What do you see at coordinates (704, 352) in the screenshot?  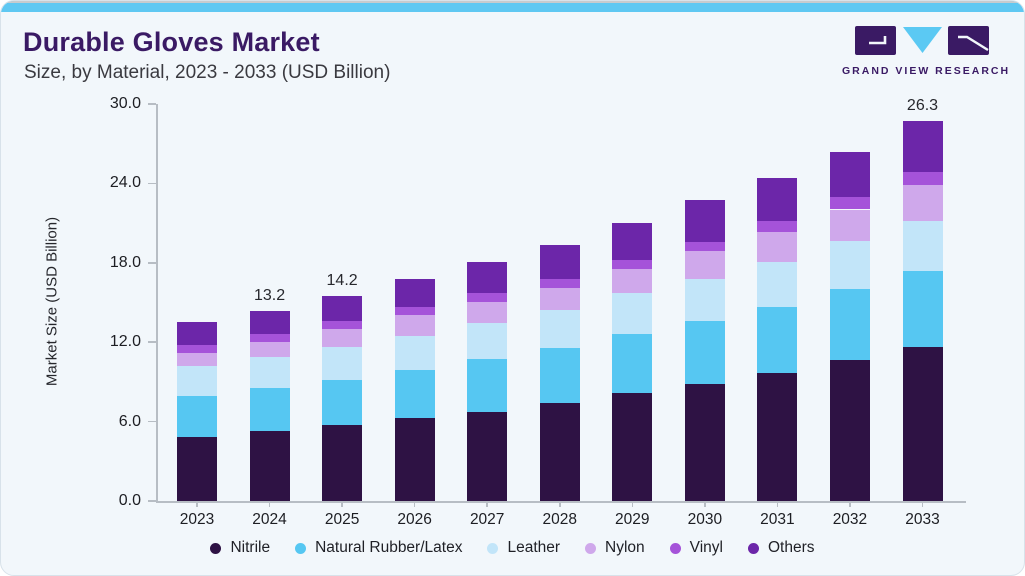 I see `bar-segment-2030-natural-rubber-latex` at bounding box center [704, 352].